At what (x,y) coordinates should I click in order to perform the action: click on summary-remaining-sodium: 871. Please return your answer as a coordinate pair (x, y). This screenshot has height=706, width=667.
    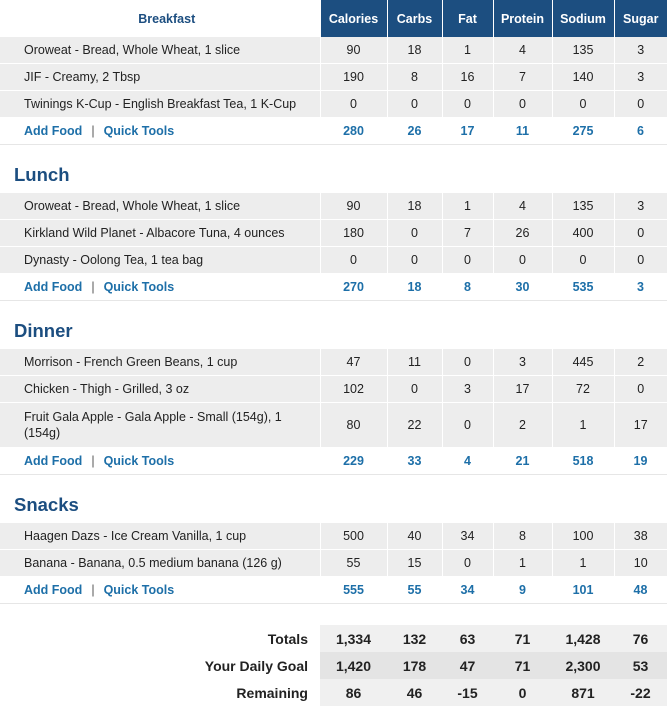
    Looking at the image, I should click on (583, 692).